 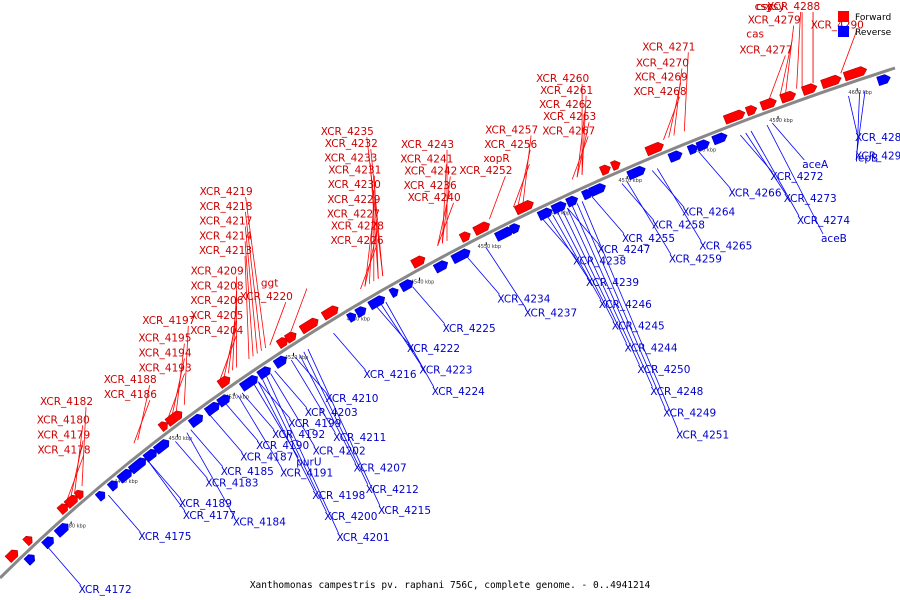 What do you see at coordinates (458, 392) in the screenshot?
I see `reverse-gene-label: XCR_4224` at bounding box center [458, 392].